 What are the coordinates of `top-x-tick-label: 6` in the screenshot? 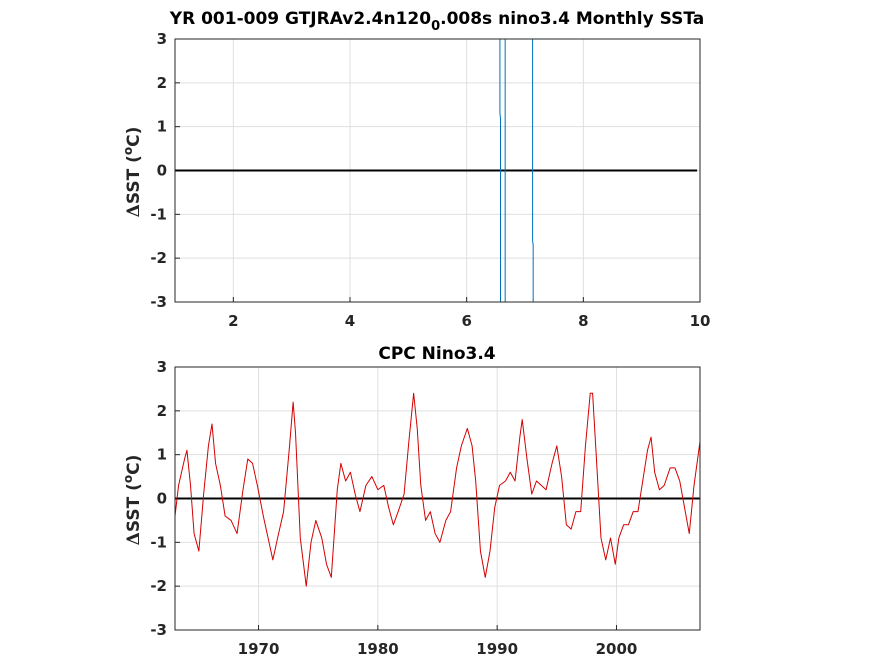 It's located at (466, 321).